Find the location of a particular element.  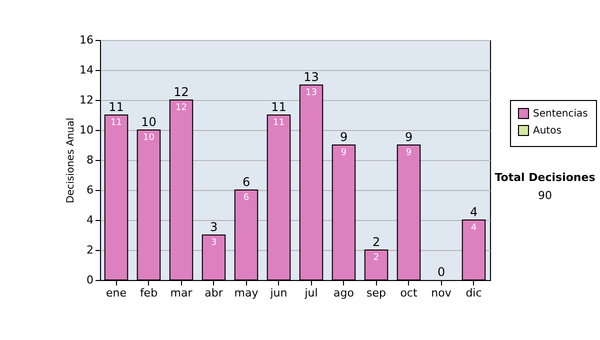

y-tick-label: 6 is located at coordinates (90, 190).